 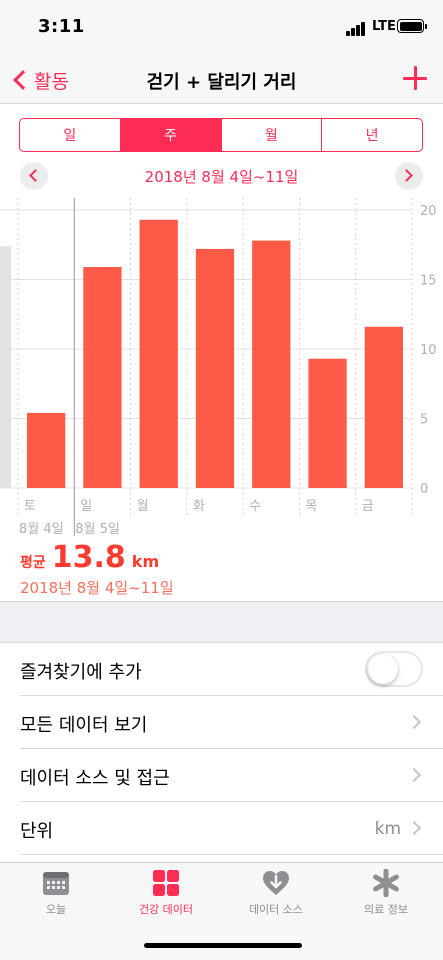 I want to click on status-bar: 3:11 LTE, so click(x=221, y=28).